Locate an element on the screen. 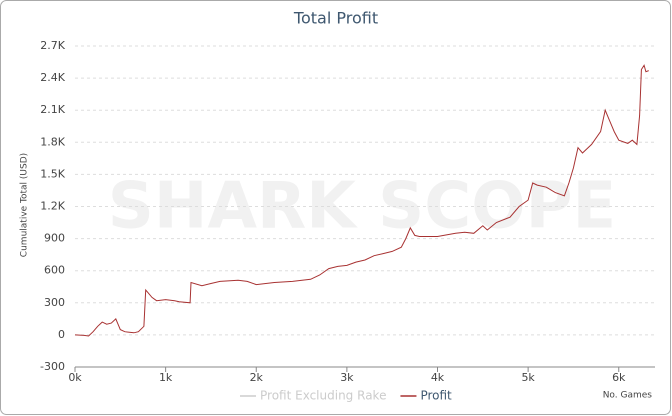 The height and width of the screenshot is (416, 672). x-tick-label: 6k is located at coordinates (619, 377).